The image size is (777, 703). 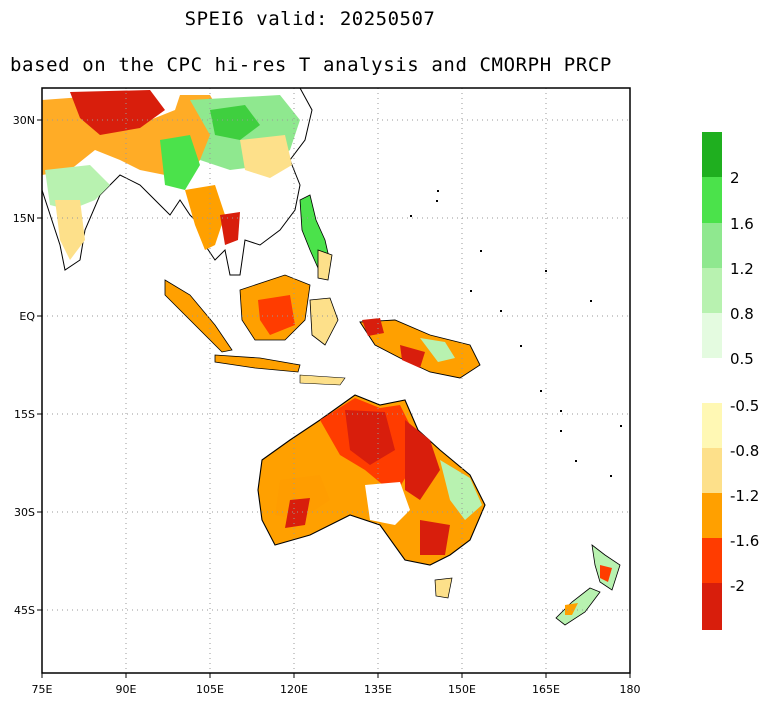 What do you see at coordinates (310, 19) in the screenshot?
I see `map-title: SPEI6 valid: 20250507` at bounding box center [310, 19].